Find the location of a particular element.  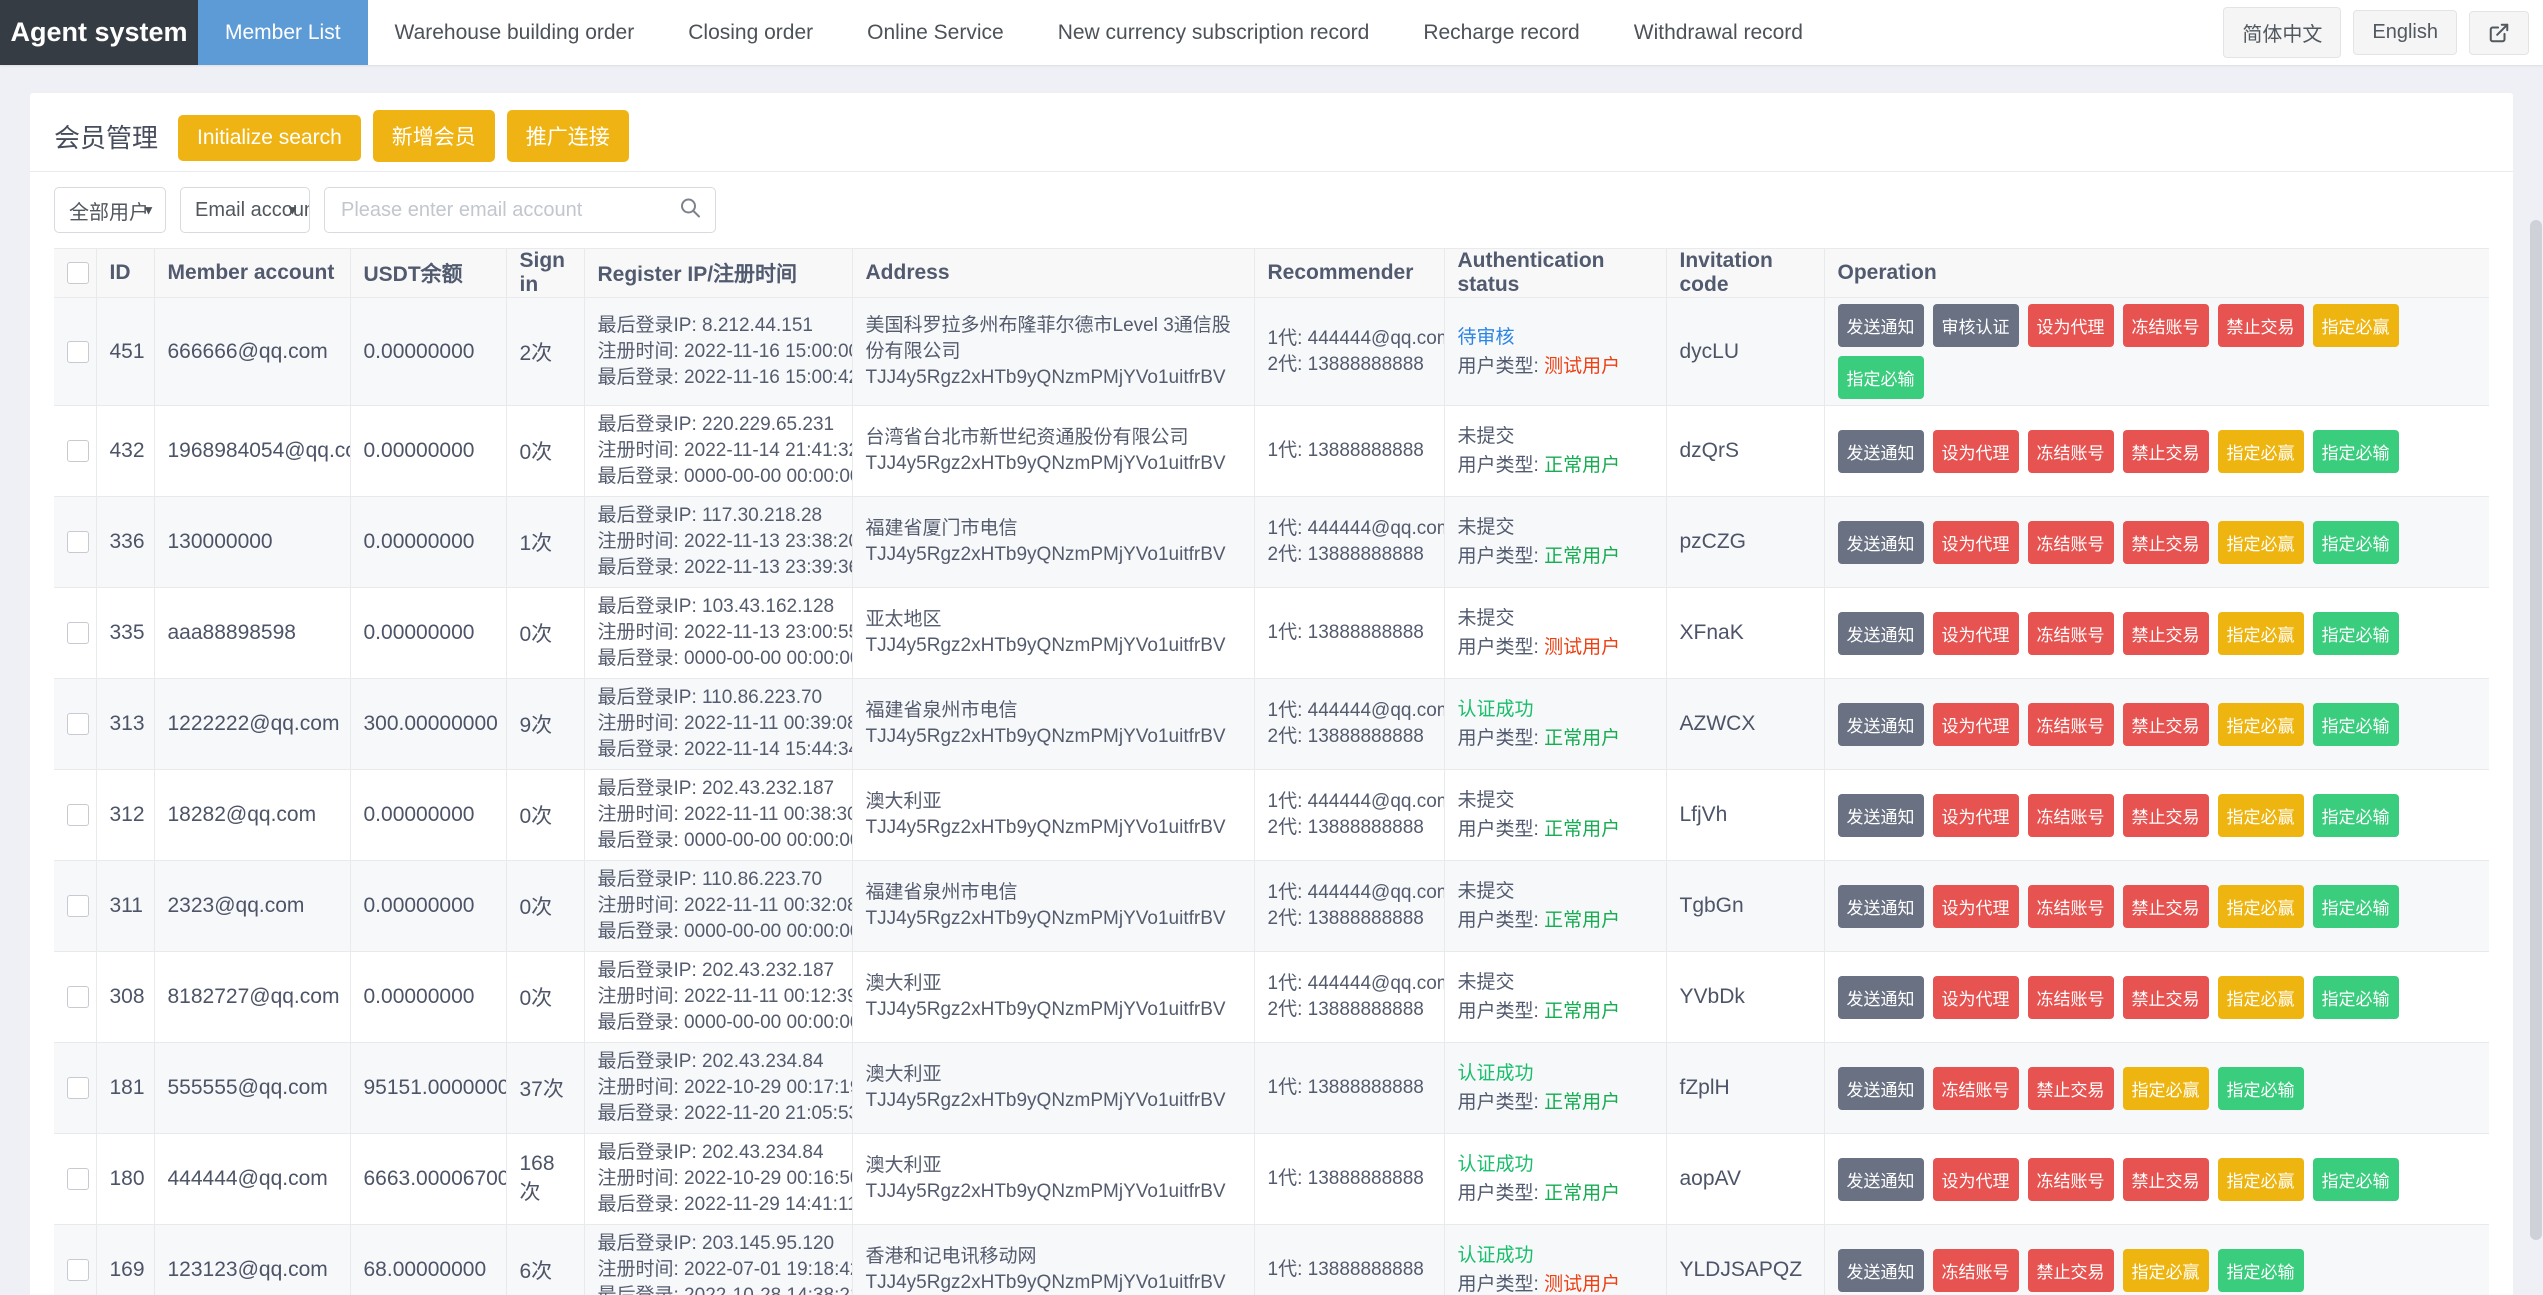

nav-tab: Withdrawal record is located at coordinates (1718, 32).